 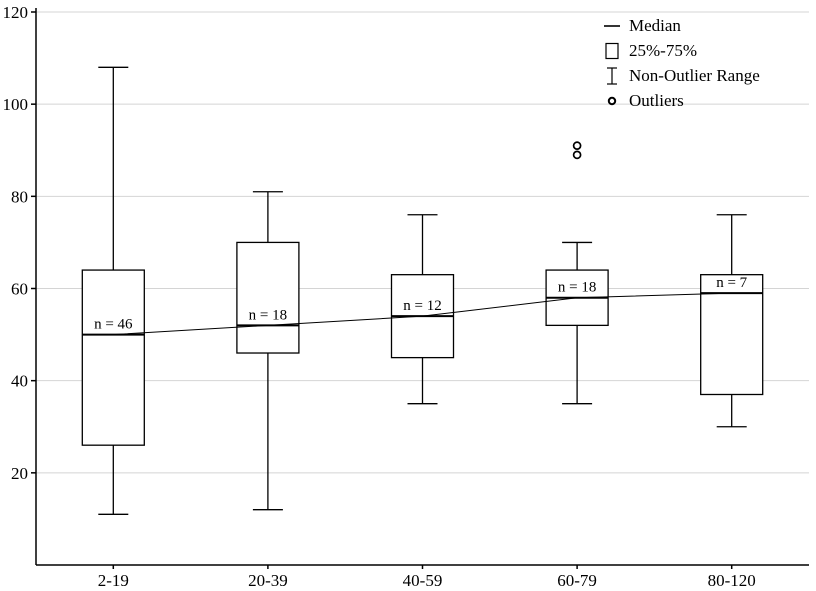 I want to click on y-tick-label: 60, so click(x=19, y=289).